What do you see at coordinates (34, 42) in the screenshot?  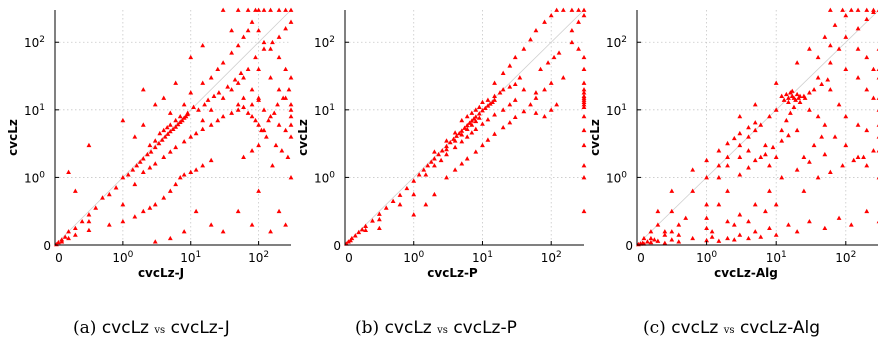 I see `y-tick-label: 10²` at bounding box center [34, 42].